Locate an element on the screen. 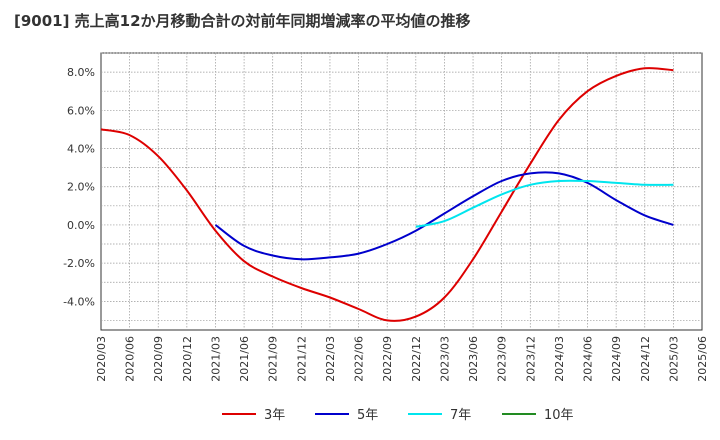 The width and height of the screenshot is (720, 440). x-tick-label: 2020/06 is located at coordinates (130, 359).